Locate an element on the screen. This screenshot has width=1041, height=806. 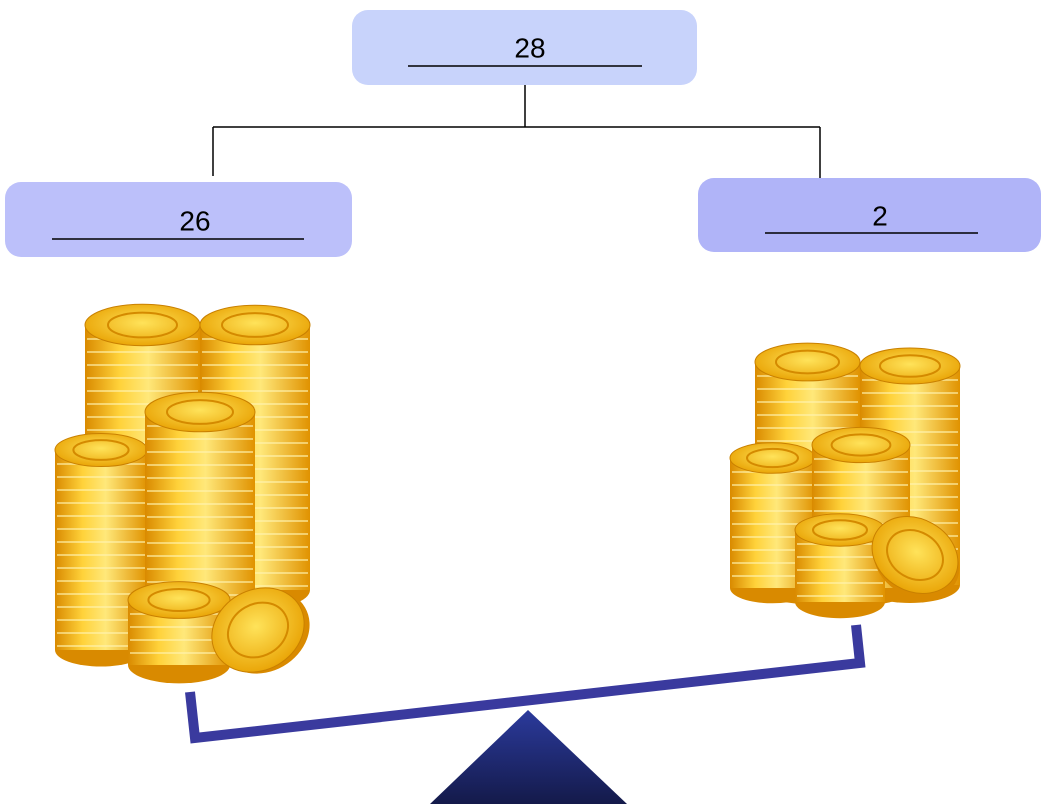
balance-beam is located at coordinates (525, 684).